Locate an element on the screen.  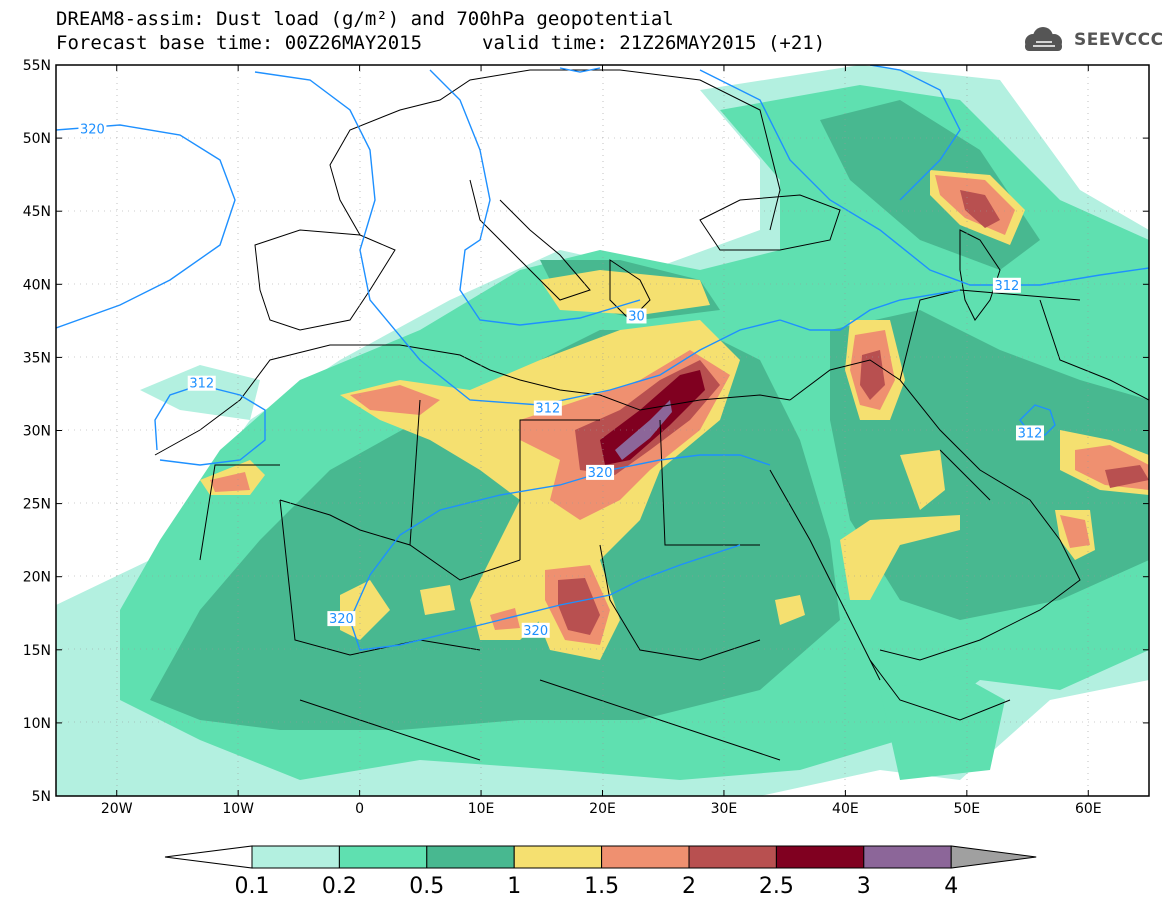
longitude-labels: 20W 10W 0 10E 20E 30E 40E 50E 60E is located at coordinates (601, 809).